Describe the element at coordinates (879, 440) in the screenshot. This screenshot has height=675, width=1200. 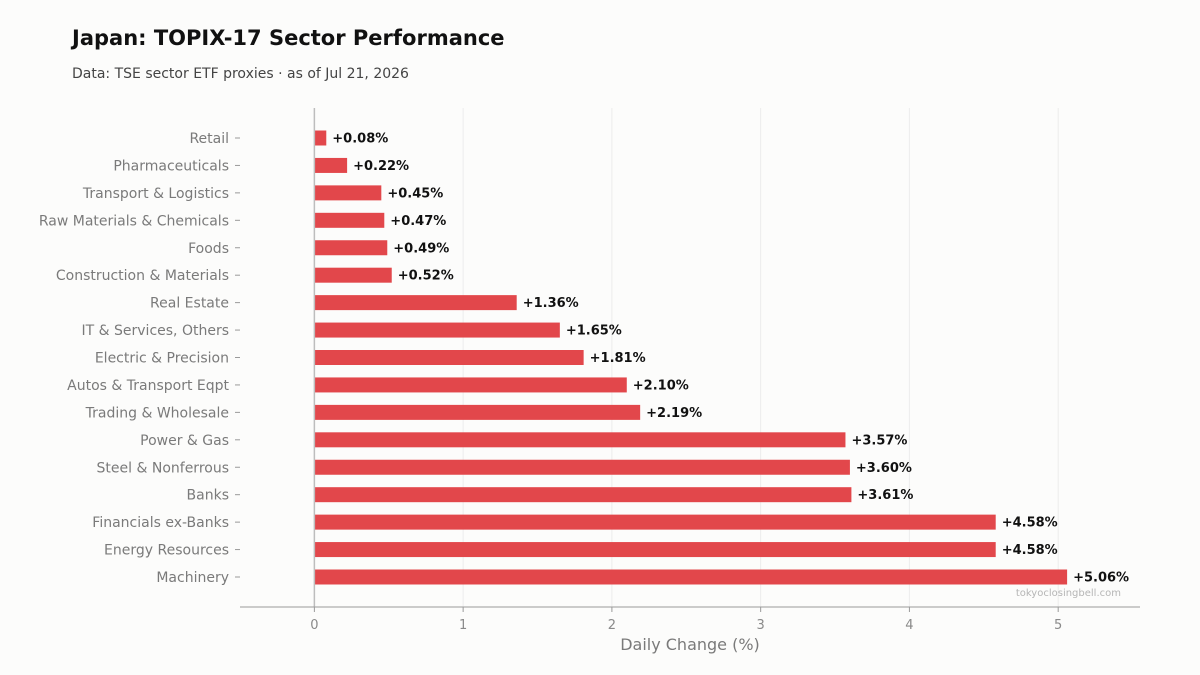
I see `value-label: +3.57%` at that location.